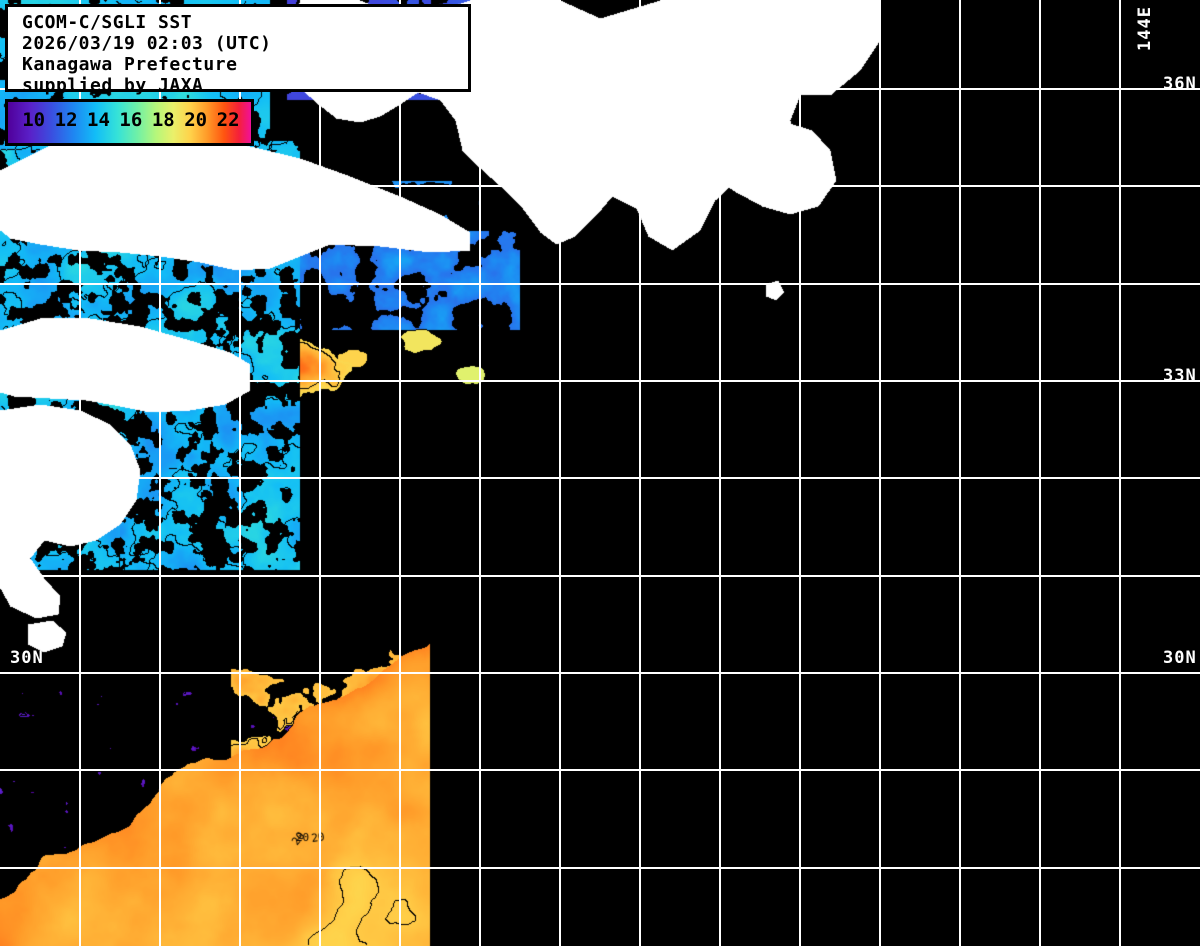  What do you see at coordinates (196, 120) in the screenshot?
I see `colorbar-tick-20: 20` at bounding box center [196, 120].